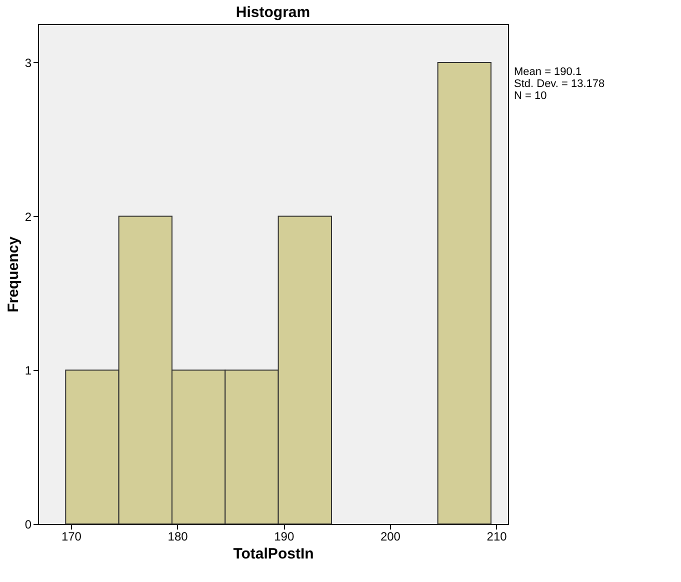 This screenshot has width=681, height=582. I want to click on y-axis-title: Frequency, so click(13, 274).